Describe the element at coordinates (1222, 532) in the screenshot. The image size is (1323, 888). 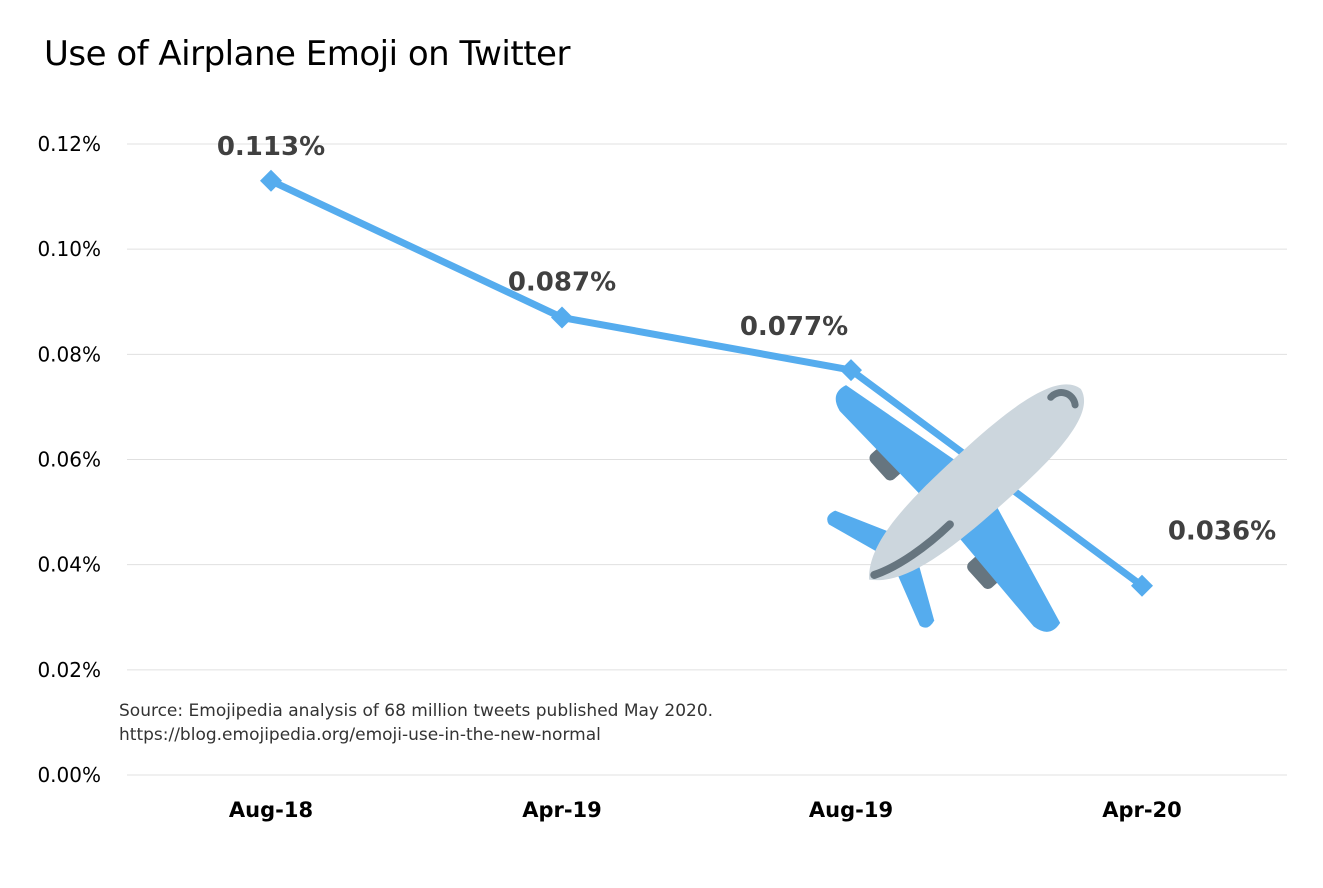
I see `data-label: 0.036%` at that location.